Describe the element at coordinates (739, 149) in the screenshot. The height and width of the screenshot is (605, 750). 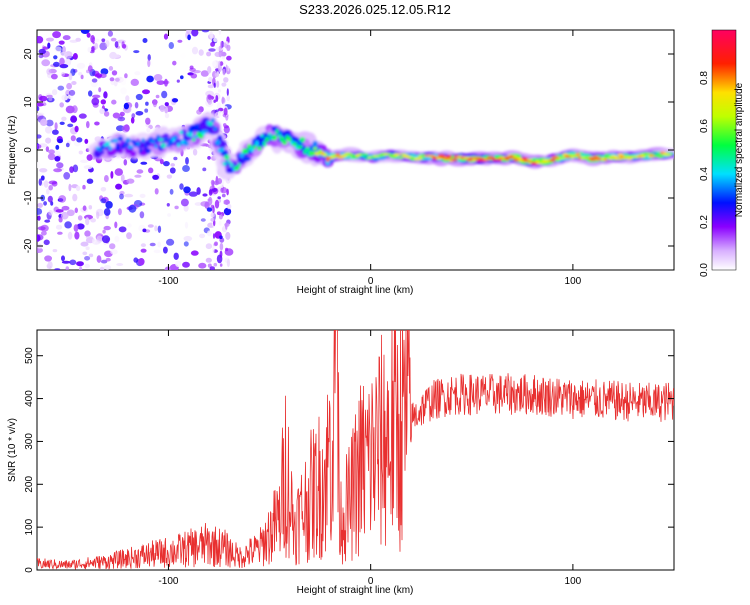
I see `colorbar-label: Normalized spectral amplitude` at that location.